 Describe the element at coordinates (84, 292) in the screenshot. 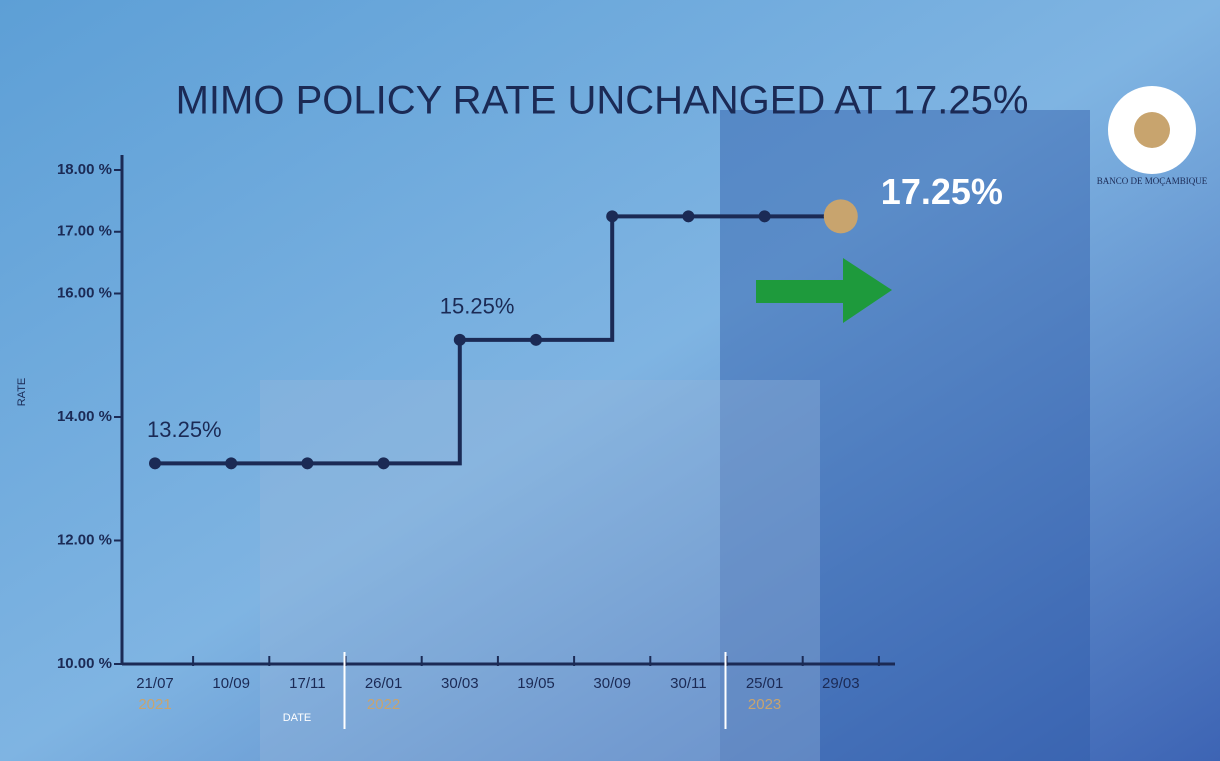

I see `y-tick-label: 16.00 %` at that location.